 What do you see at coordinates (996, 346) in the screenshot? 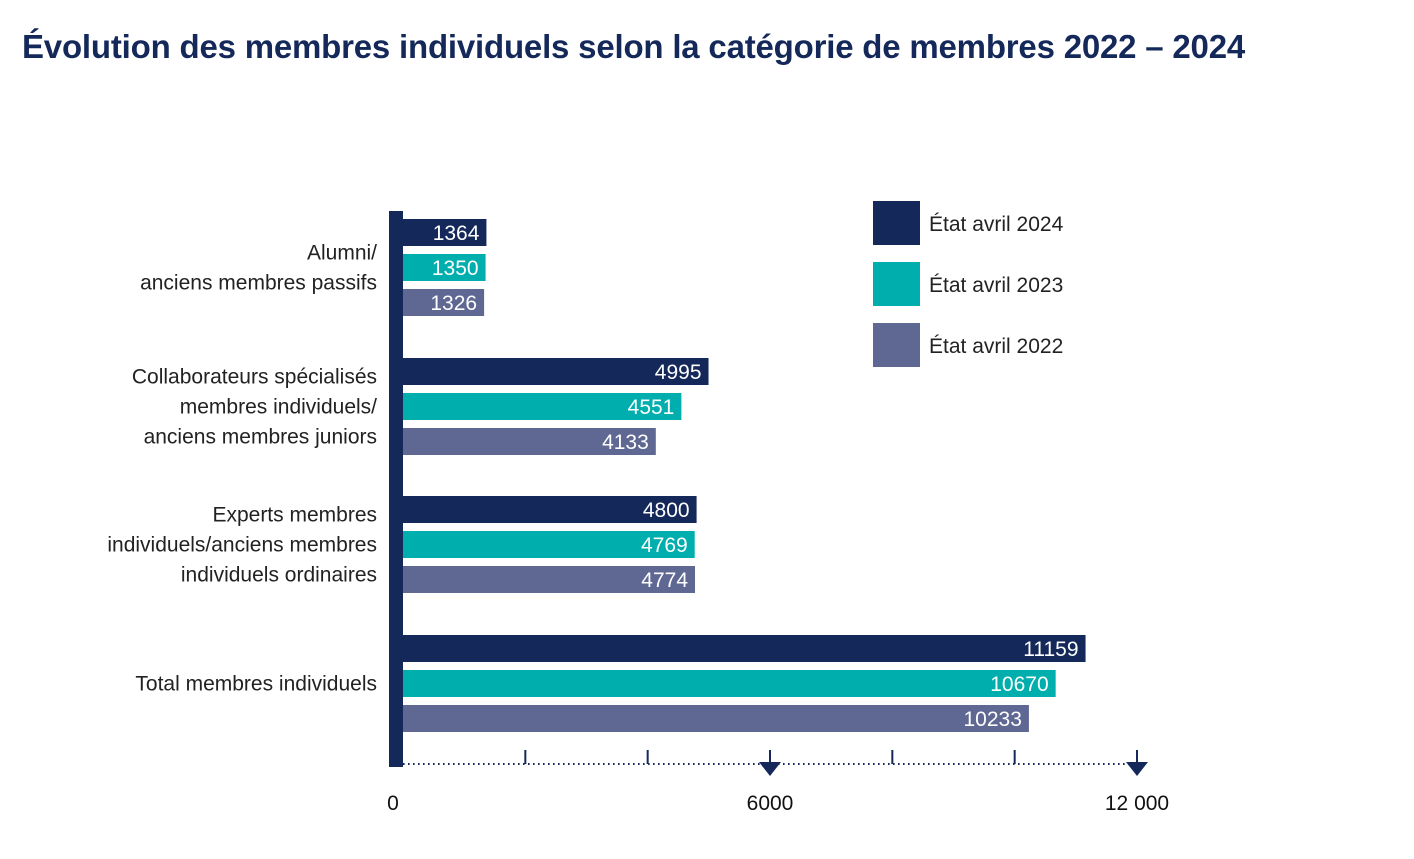
I see `legend-label: État avril 2022` at bounding box center [996, 346].